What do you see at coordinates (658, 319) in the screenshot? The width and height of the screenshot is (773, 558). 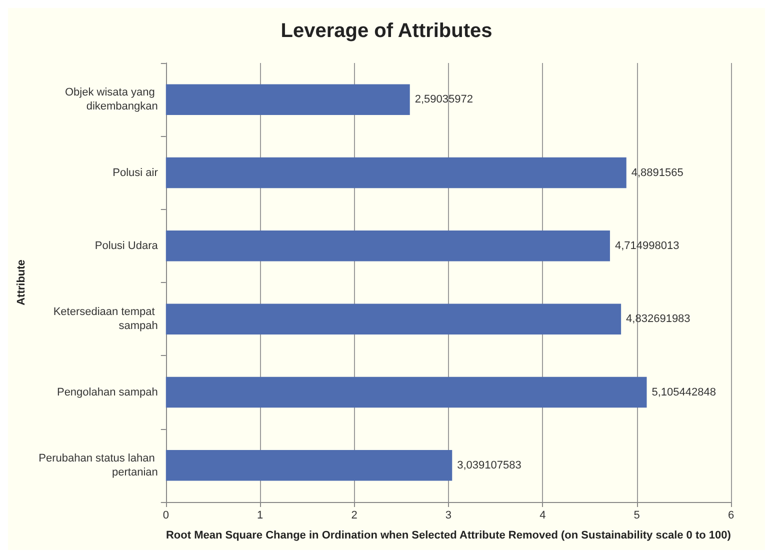 I see `data-label: 4,832691983` at bounding box center [658, 319].